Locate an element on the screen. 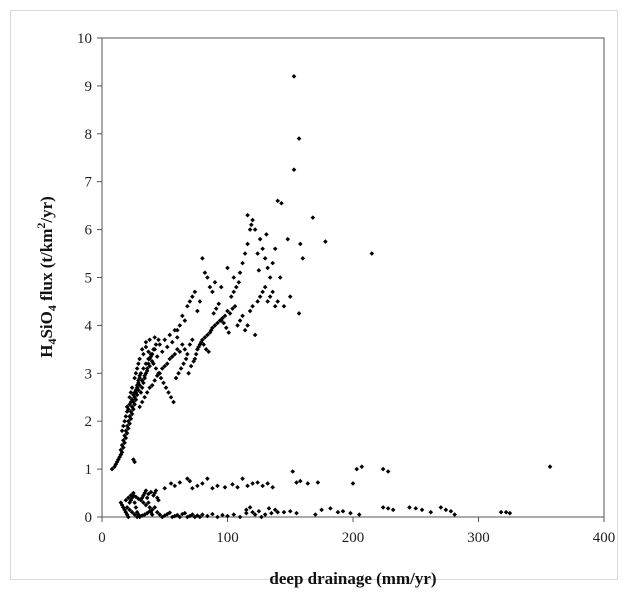 The width and height of the screenshot is (630, 594). x-tick-label: 400 is located at coordinates (604, 538).